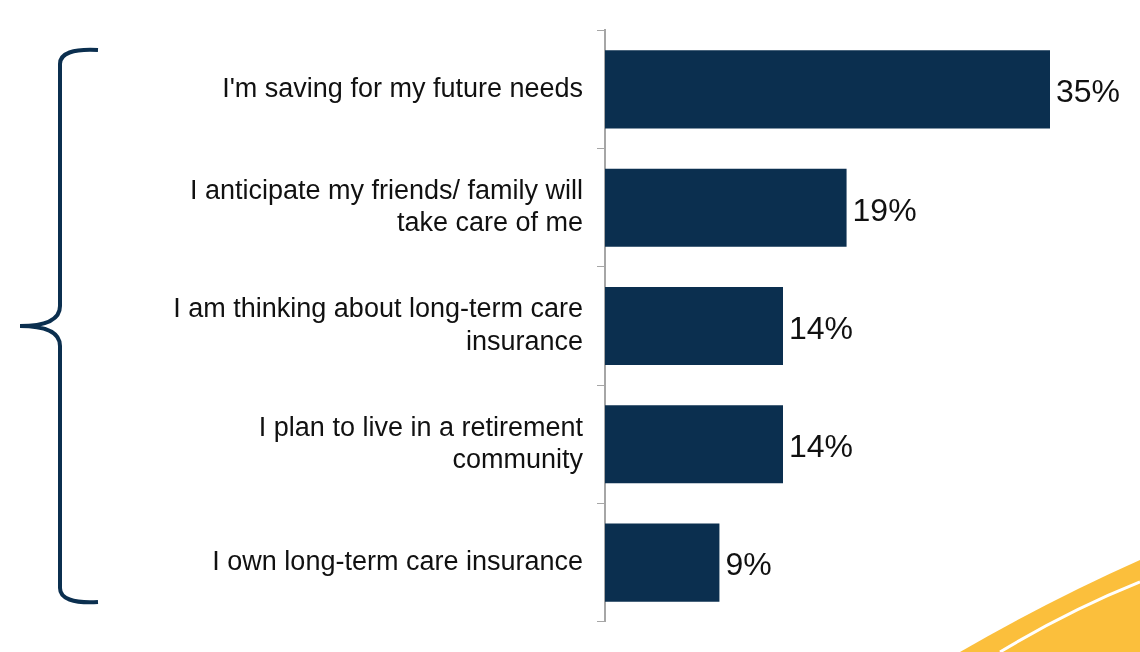 Image resolution: width=1140 pixels, height=652 pixels. What do you see at coordinates (378, 324) in the screenshot?
I see `y-tick-label: I am thinking about long-term care insurance` at bounding box center [378, 324].